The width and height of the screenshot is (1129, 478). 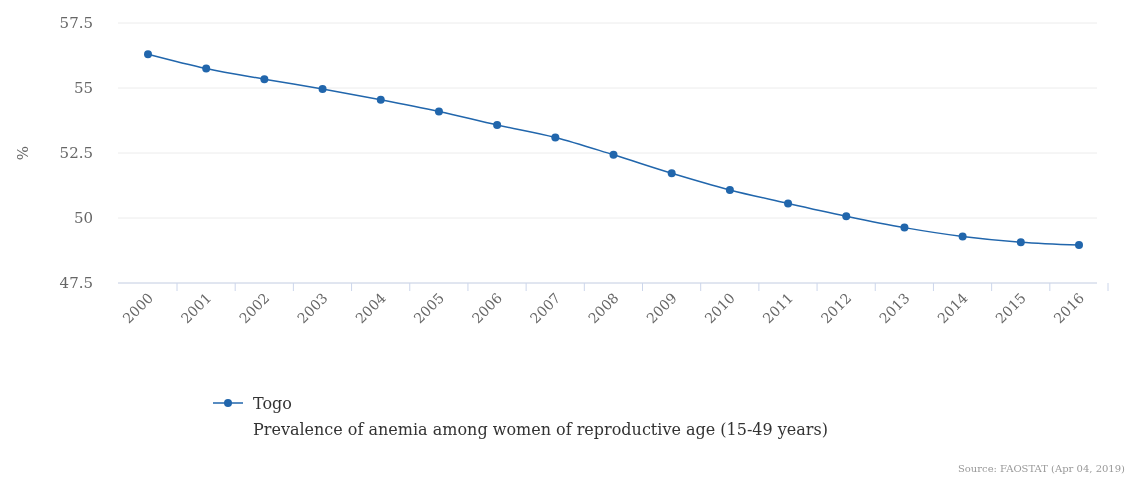 I want to click on y-tick-label: 50, so click(x=83, y=218).